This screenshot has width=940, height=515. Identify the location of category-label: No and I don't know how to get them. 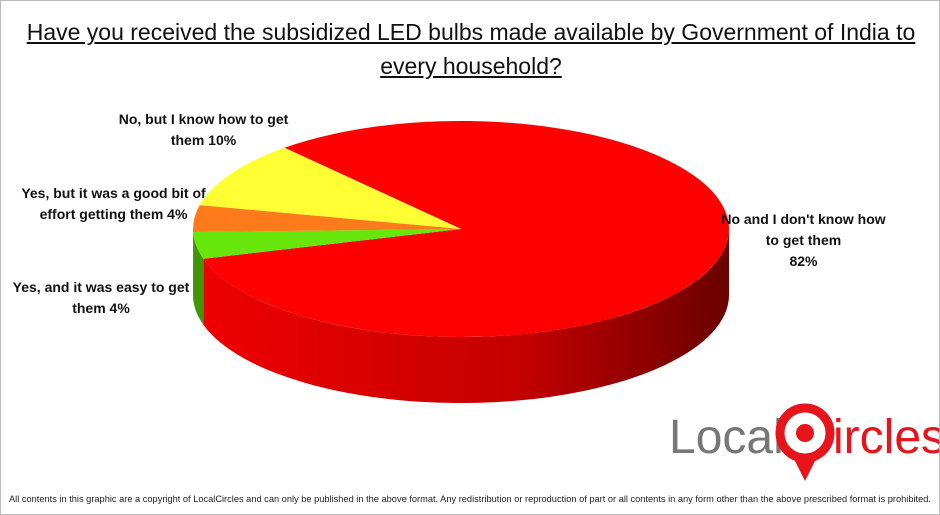
(803, 229).